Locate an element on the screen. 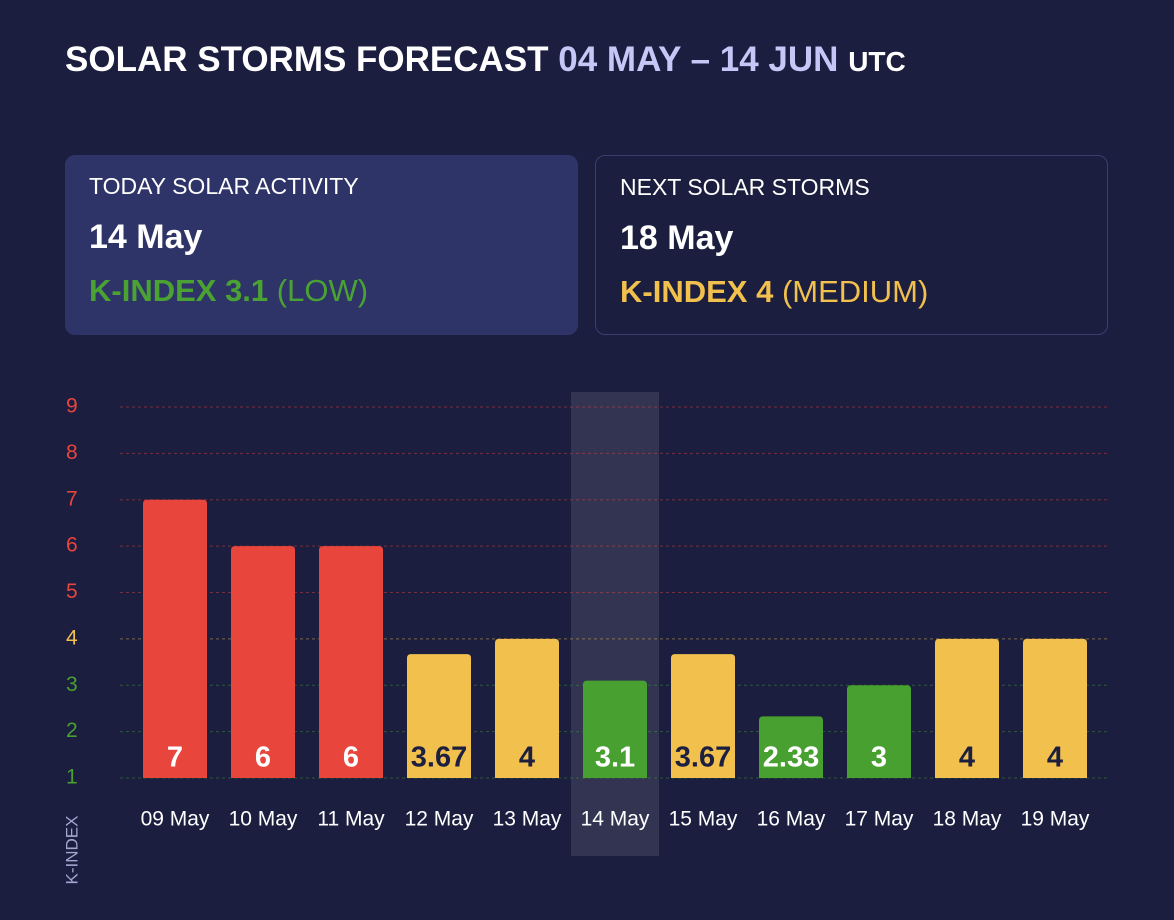  card-index: K-INDEX 3.1 (LOW) is located at coordinates (321, 291).